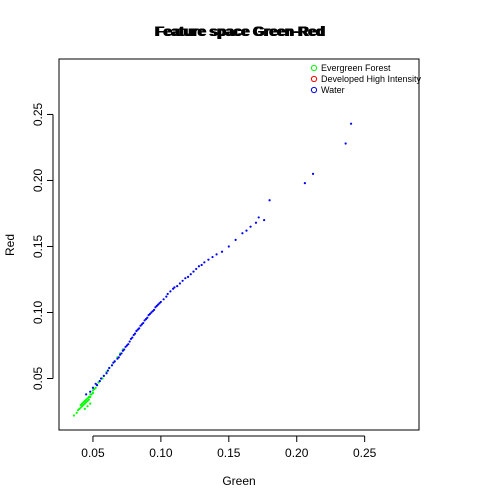 The width and height of the screenshot is (504, 504). Describe the element at coordinates (371, 79) in the screenshot. I see `legend-label-developed-high-intensity: Developed High Intensity` at that location.